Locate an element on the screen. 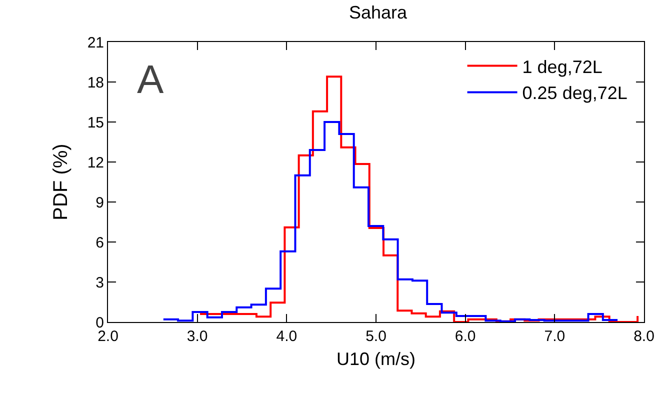  x-tick-label: 7.0 is located at coordinates (555, 336).